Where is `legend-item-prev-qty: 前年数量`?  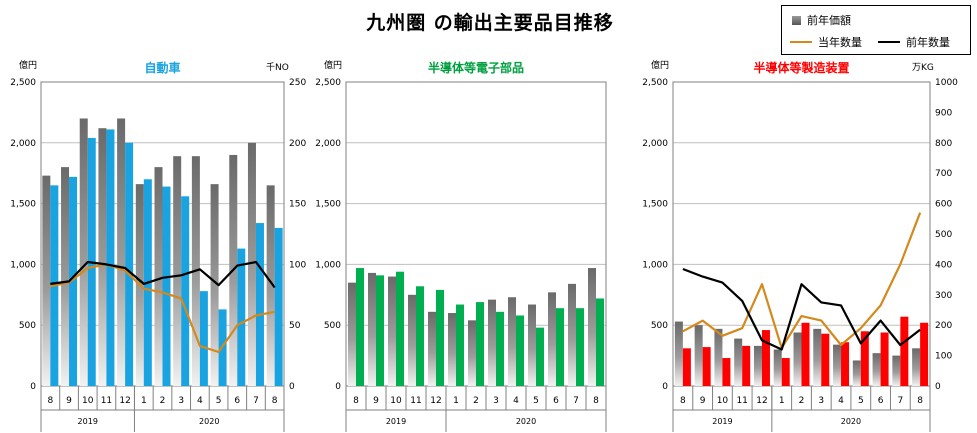 legend-item-prev-qty: 前年数量 is located at coordinates (914, 42).